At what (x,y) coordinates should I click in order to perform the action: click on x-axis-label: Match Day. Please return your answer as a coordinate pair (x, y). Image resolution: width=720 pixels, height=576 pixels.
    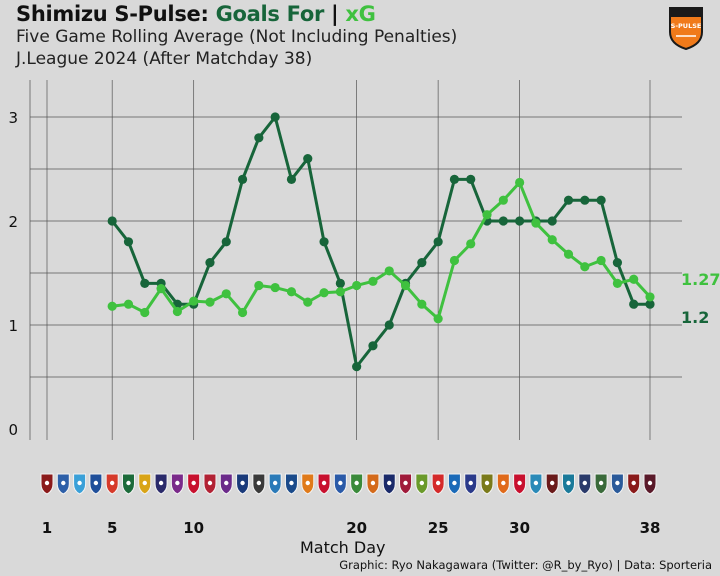
    Looking at the image, I should click on (343, 547).